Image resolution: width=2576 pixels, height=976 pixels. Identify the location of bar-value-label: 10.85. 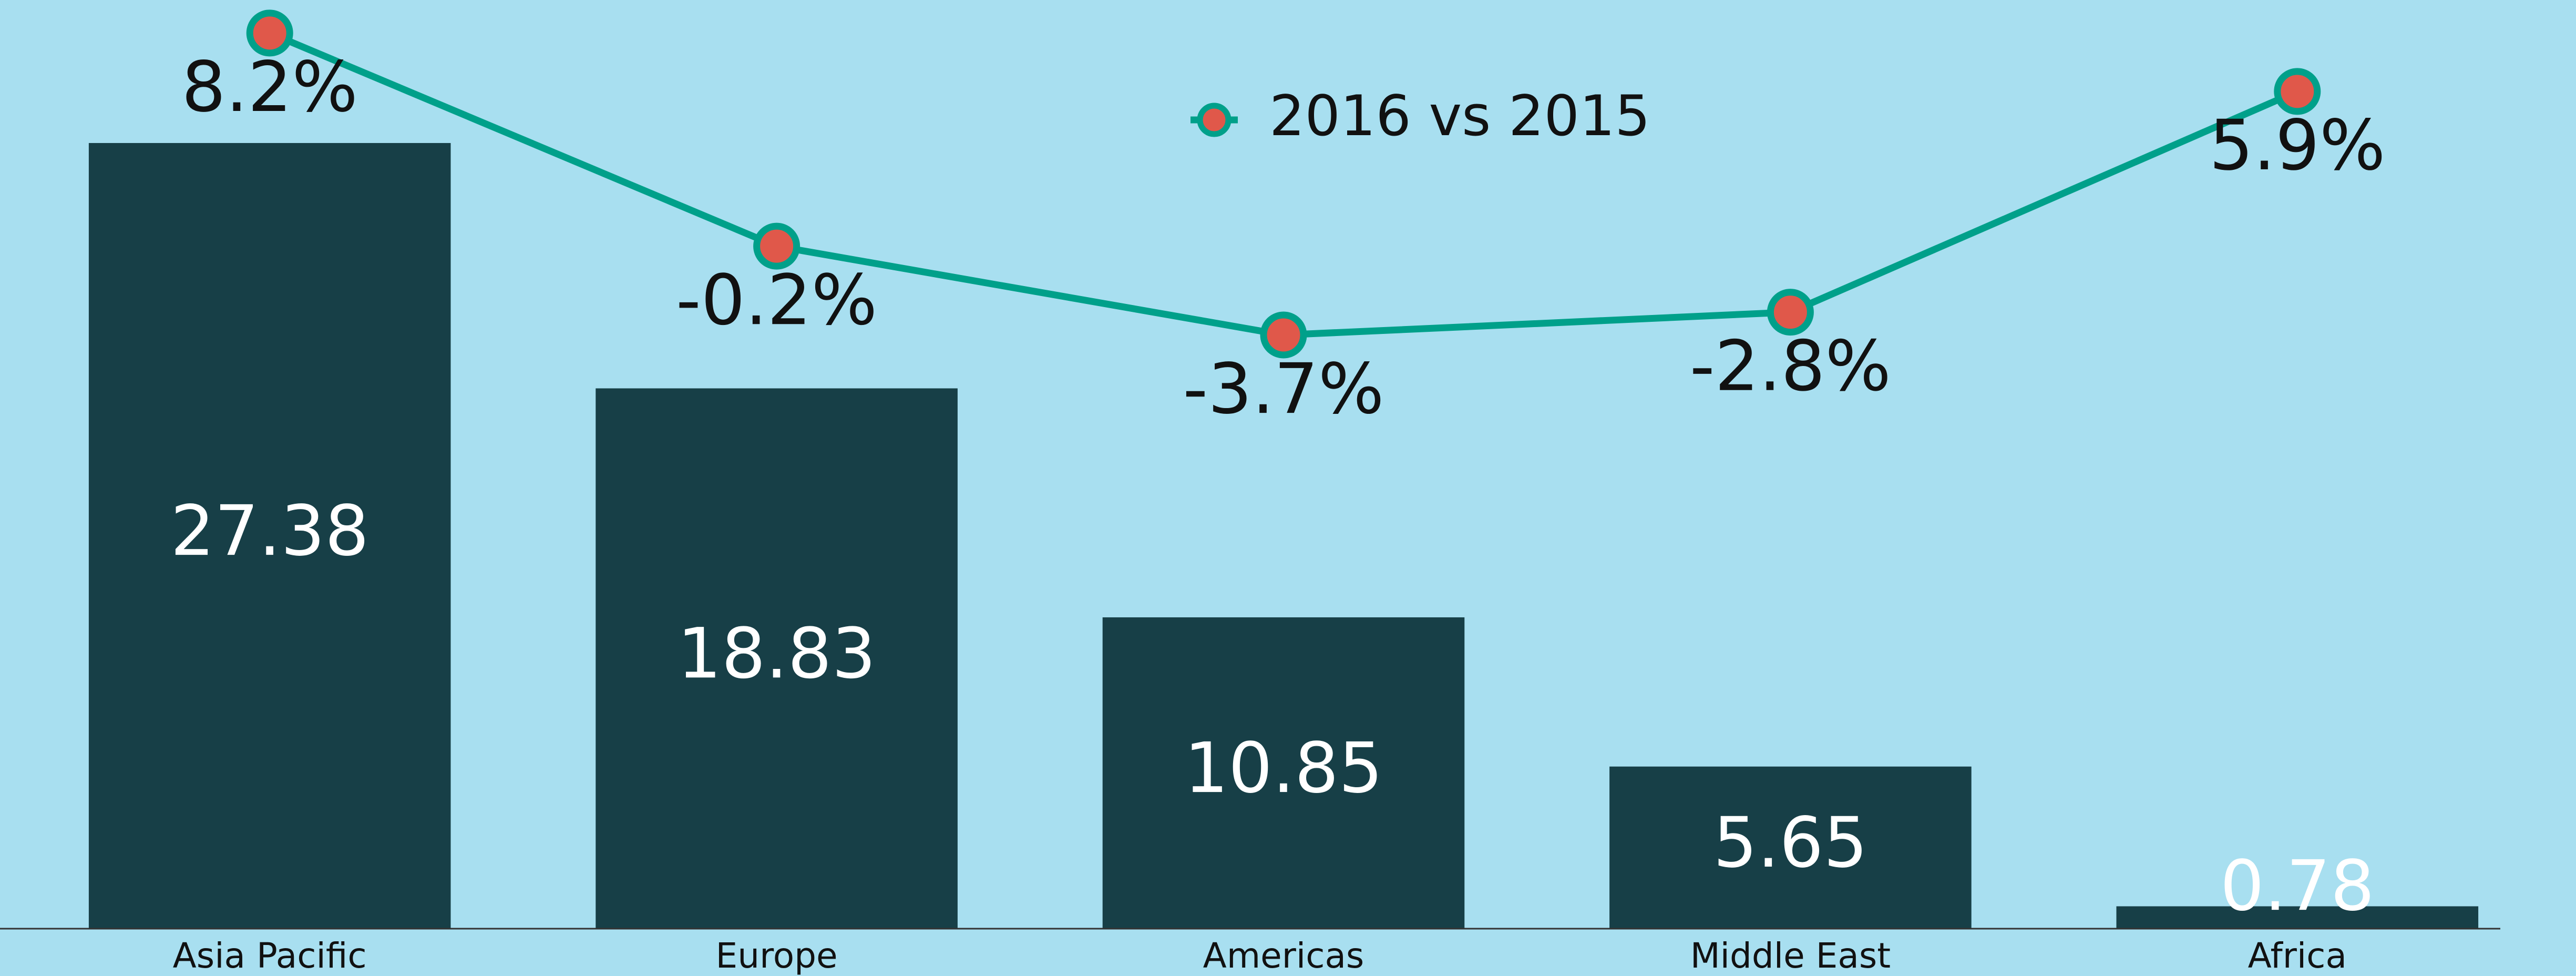
(1283, 768).